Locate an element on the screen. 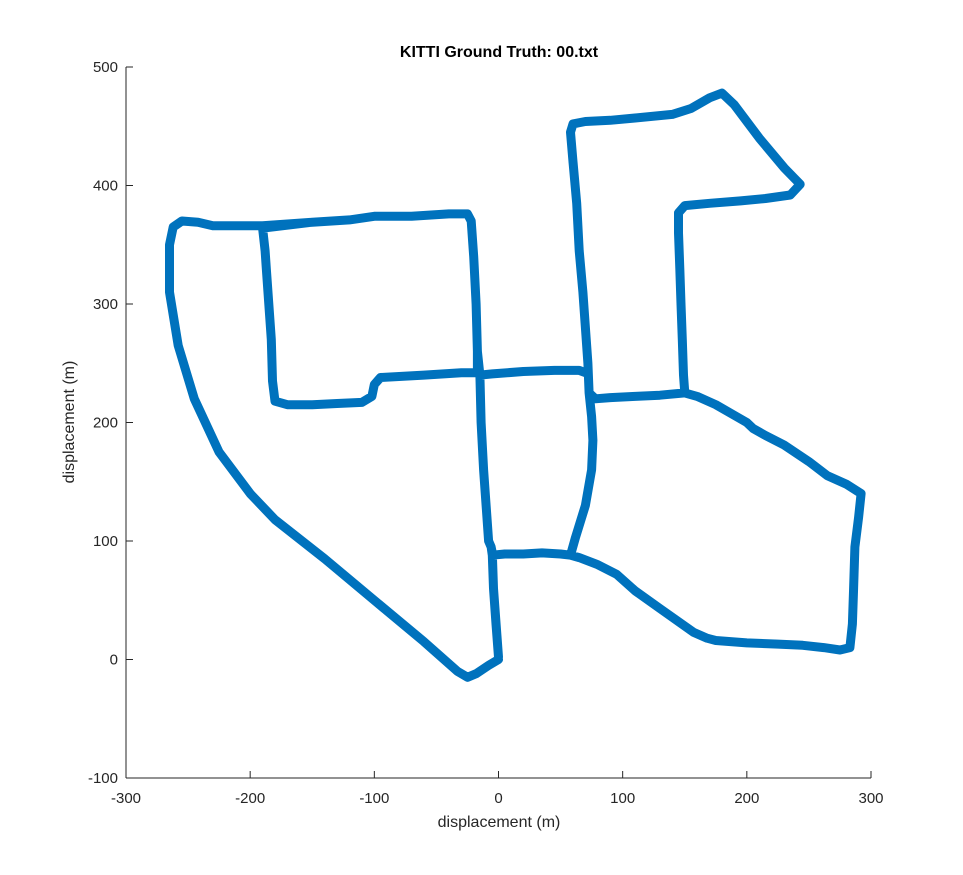 This screenshot has height=875, width=963. y-axis-ticks: -100 0 100 200 300 400 500 is located at coordinates (110, 423).